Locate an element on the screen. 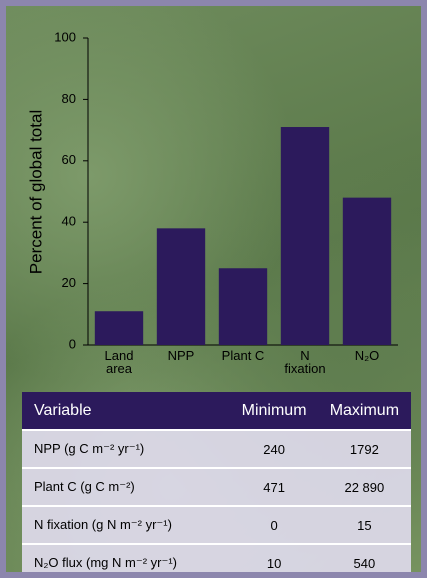 Image resolution: width=427 pixels, height=578 pixels. table-cell: 240 is located at coordinates (274, 448).